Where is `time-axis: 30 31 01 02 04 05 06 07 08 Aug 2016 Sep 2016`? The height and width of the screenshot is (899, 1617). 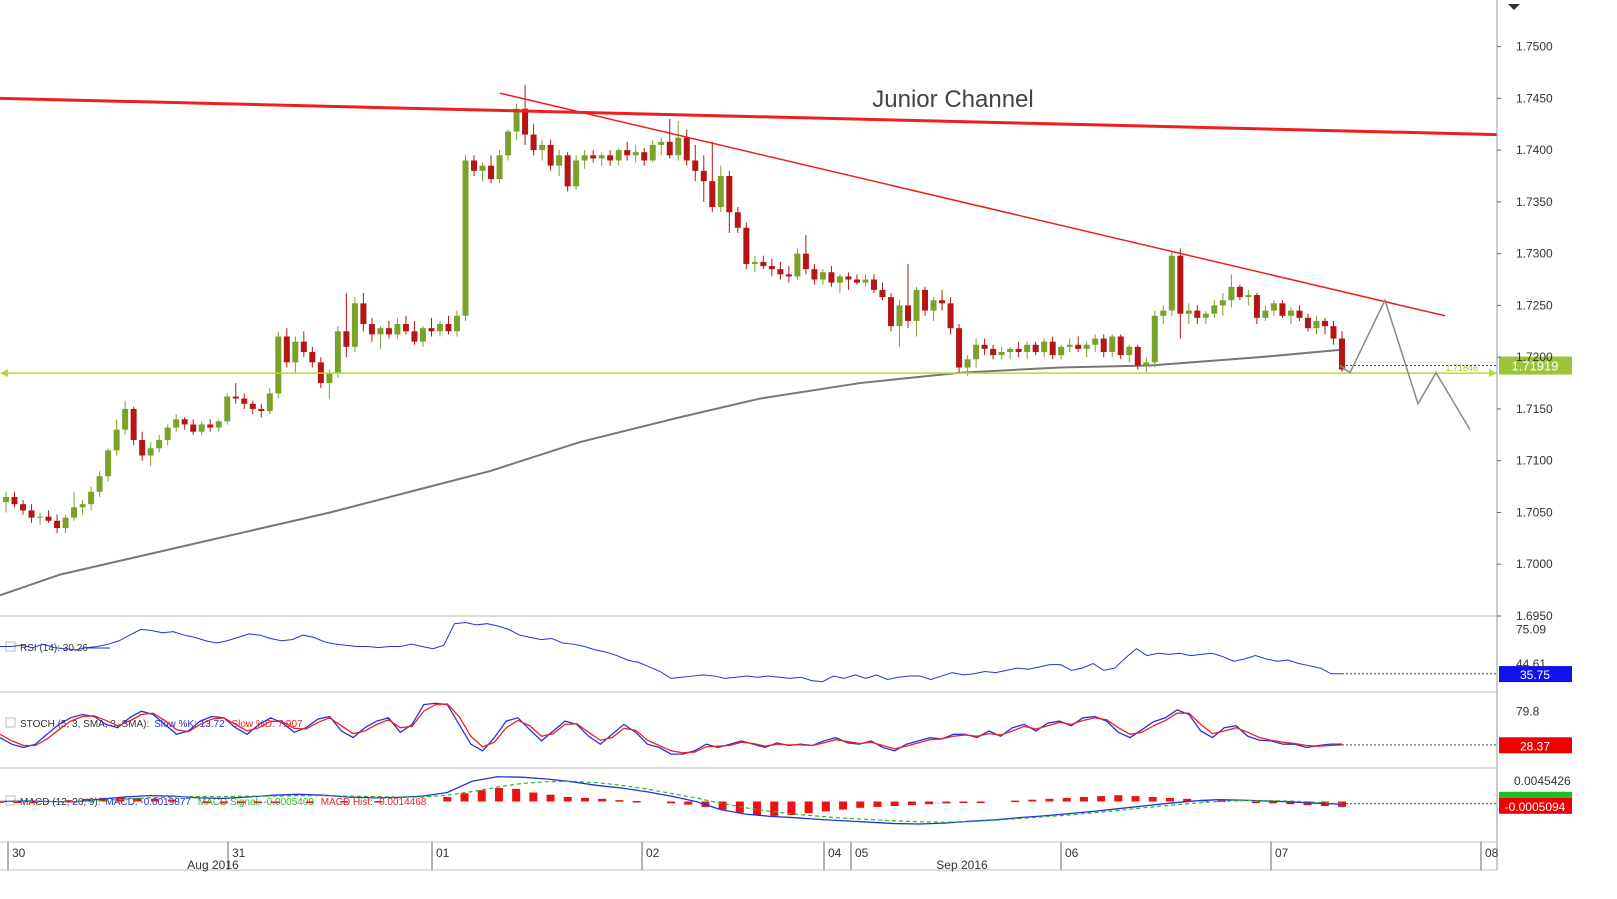 time-axis: 30 31 01 02 04 05 06 07 08 Aug 2016 Sep 2016 is located at coordinates (753, 857).